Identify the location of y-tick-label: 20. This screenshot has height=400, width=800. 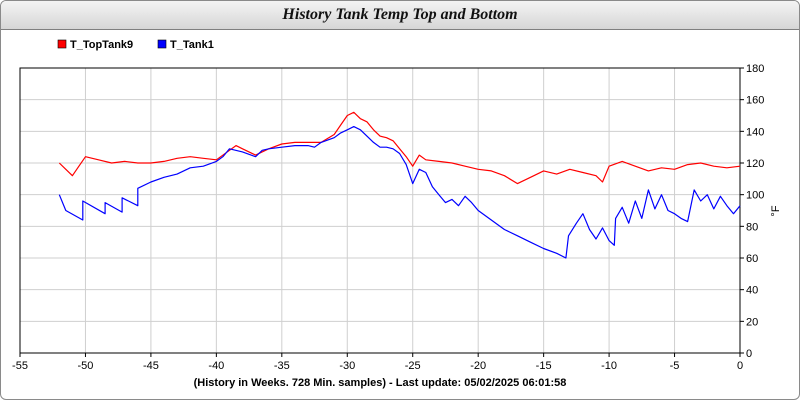
(752, 322).